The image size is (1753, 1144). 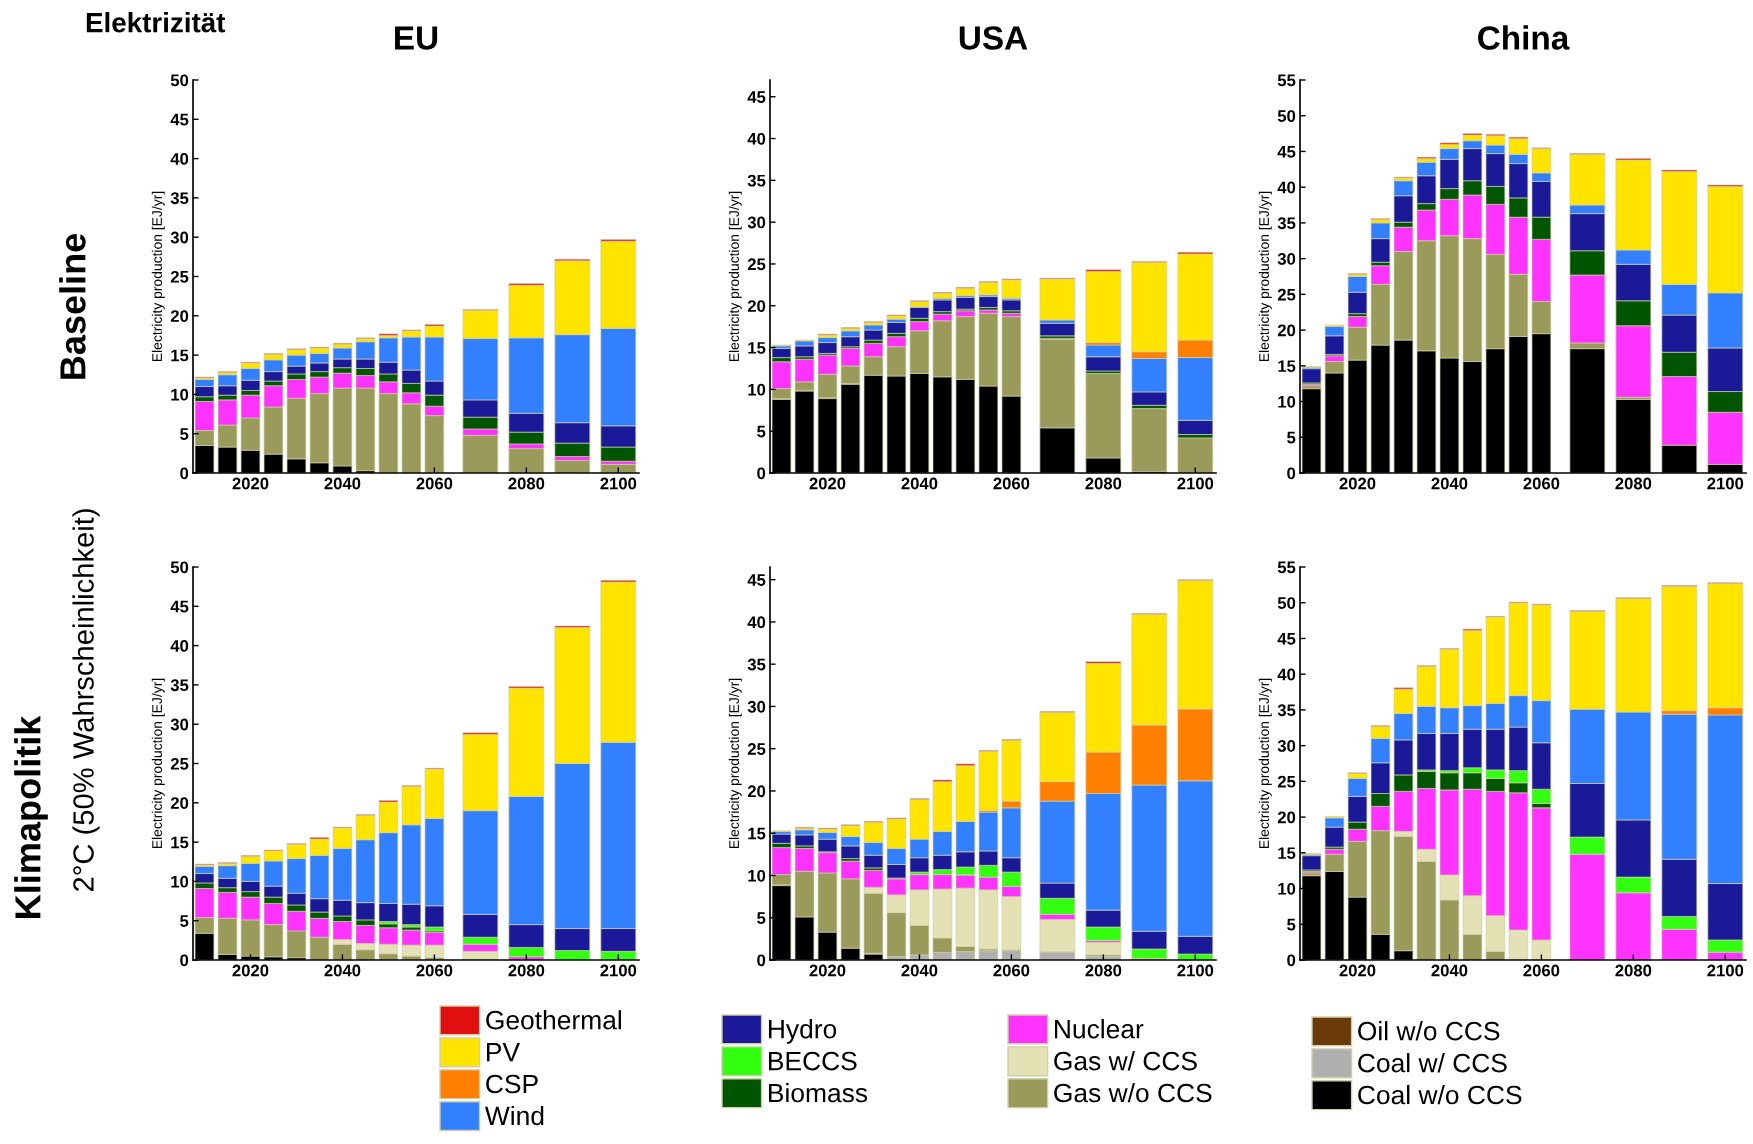 I want to click on legend-label: Geothermal, so click(x=553, y=1020).